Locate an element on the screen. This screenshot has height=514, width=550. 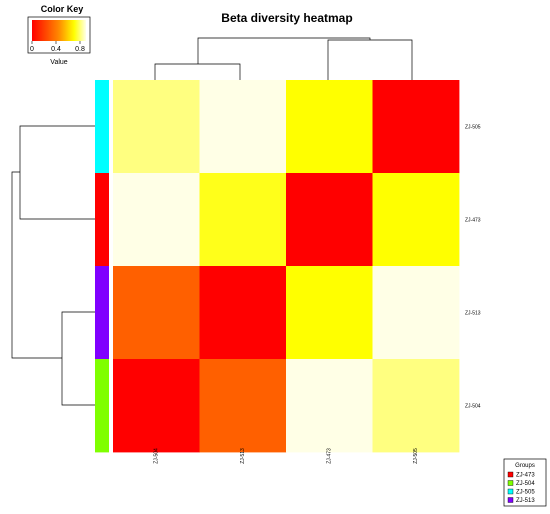
color-key-tick-label: 0.4 is located at coordinates (56, 49).